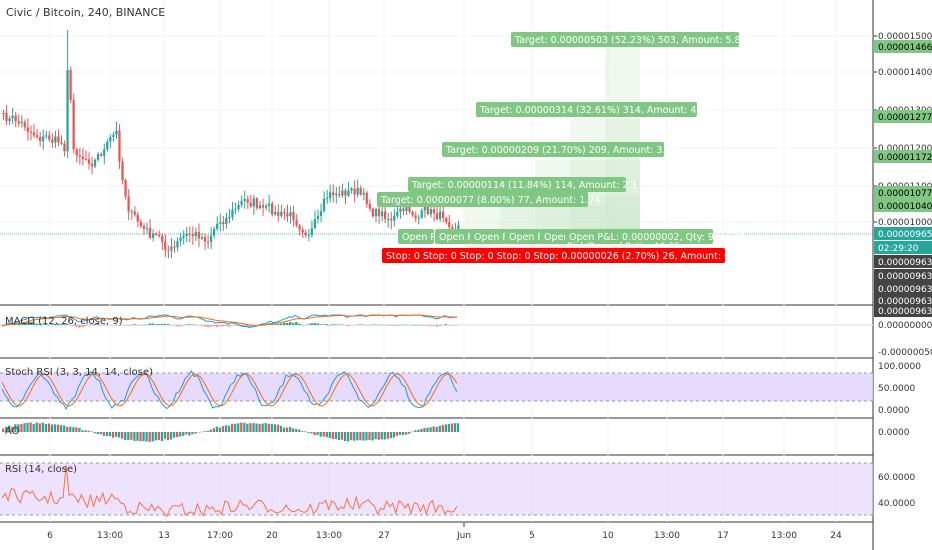 This screenshot has height=550, width=932. I want to click on x-axis-label: 17, so click(722, 536).